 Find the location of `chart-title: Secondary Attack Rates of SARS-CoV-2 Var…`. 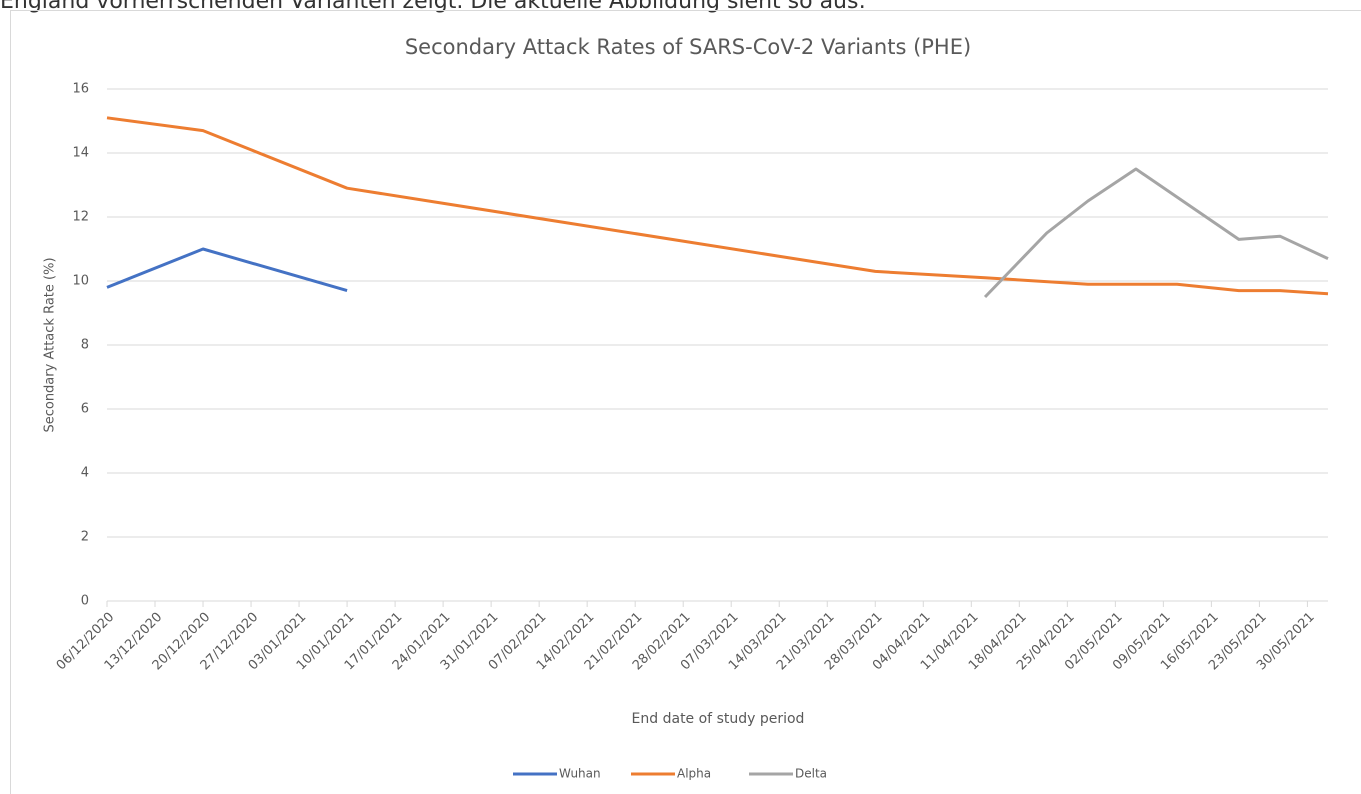

chart-title: Secondary Attack Rates of SARS-CoV-2 Var… is located at coordinates (688, 47).